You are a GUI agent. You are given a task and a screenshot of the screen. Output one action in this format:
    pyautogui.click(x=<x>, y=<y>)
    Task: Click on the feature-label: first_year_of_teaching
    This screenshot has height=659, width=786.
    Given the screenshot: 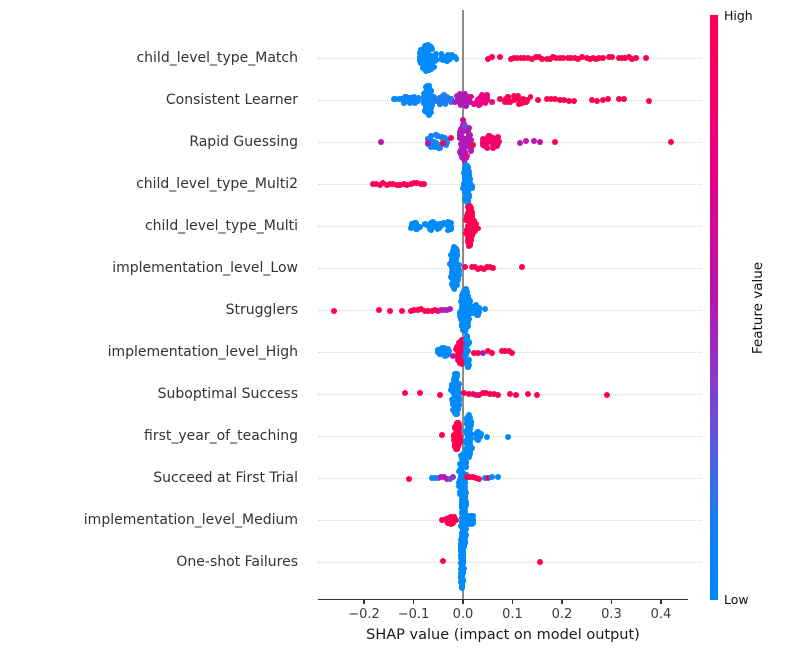 What is the action you would take?
    pyautogui.click(x=221, y=436)
    